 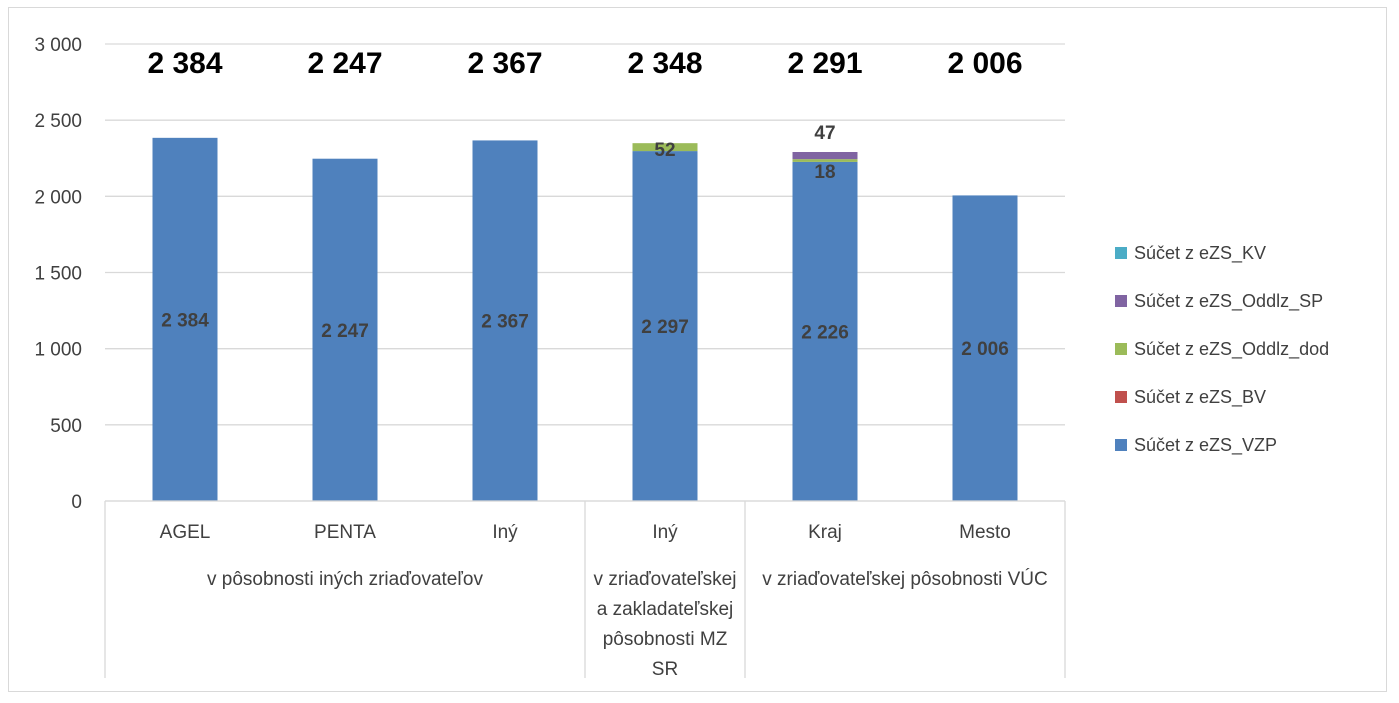 I want to click on total-label: 2 367, so click(x=504, y=63).